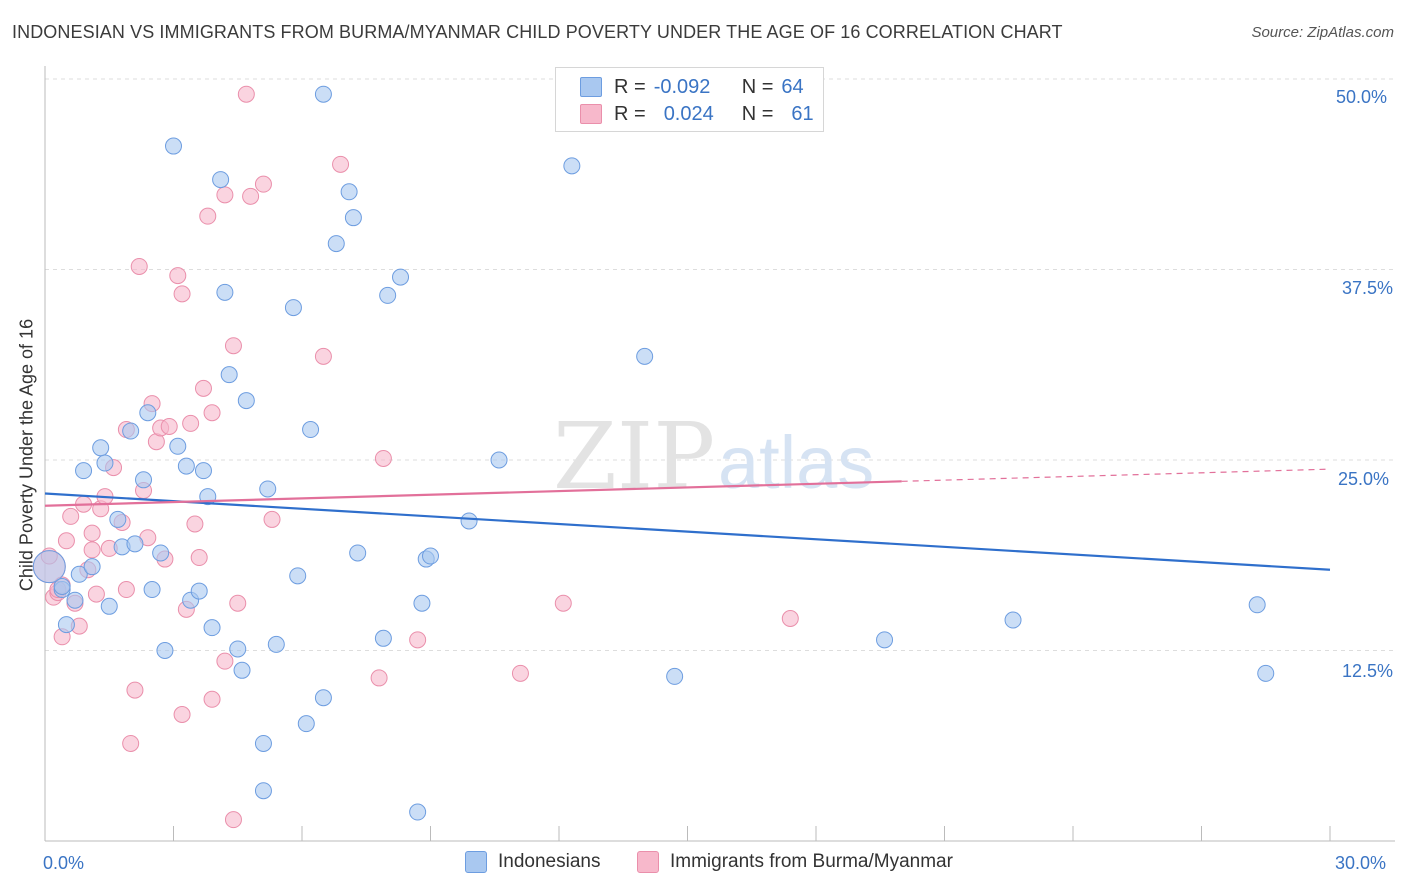 The width and height of the screenshot is (1406, 892). Describe the element at coordinates (1361, 863) in the screenshot. I see `x-tick-max: 30.0%` at that location.